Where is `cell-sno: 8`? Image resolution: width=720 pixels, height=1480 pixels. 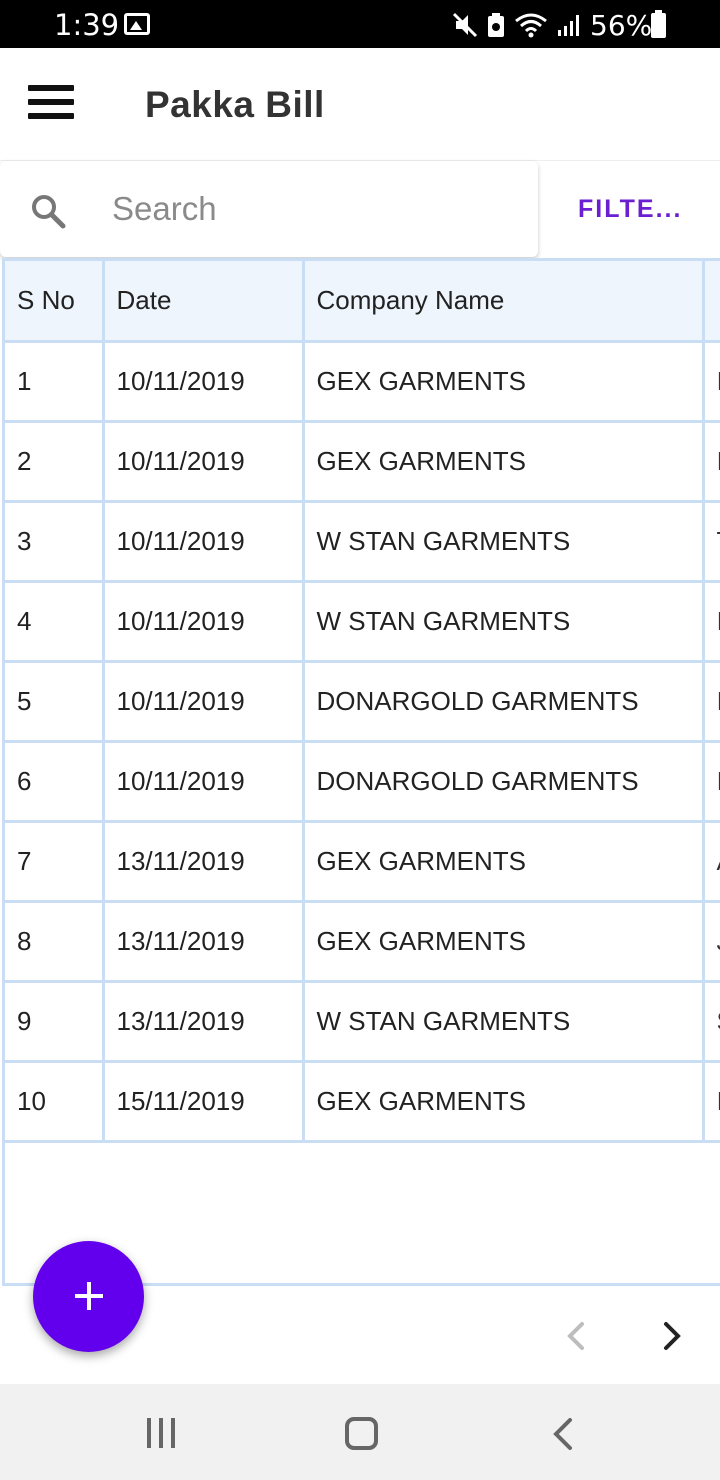 cell-sno: 8 is located at coordinates (55, 942).